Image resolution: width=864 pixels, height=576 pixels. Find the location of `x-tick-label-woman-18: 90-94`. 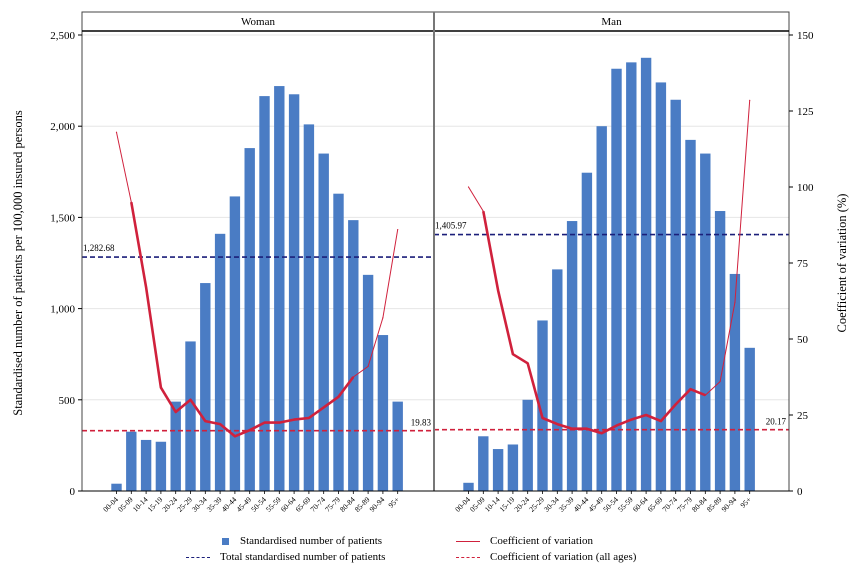

x-tick-label-woman-18: 90-94 is located at coordinates (377, 504).